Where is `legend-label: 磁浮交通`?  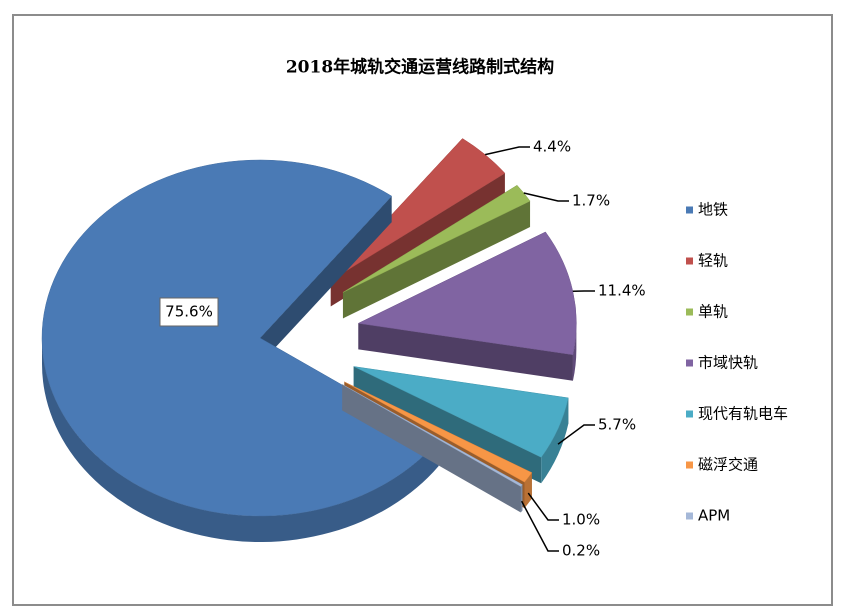
legend-label: 磁浮交通 is located at coordinates (728, 465).